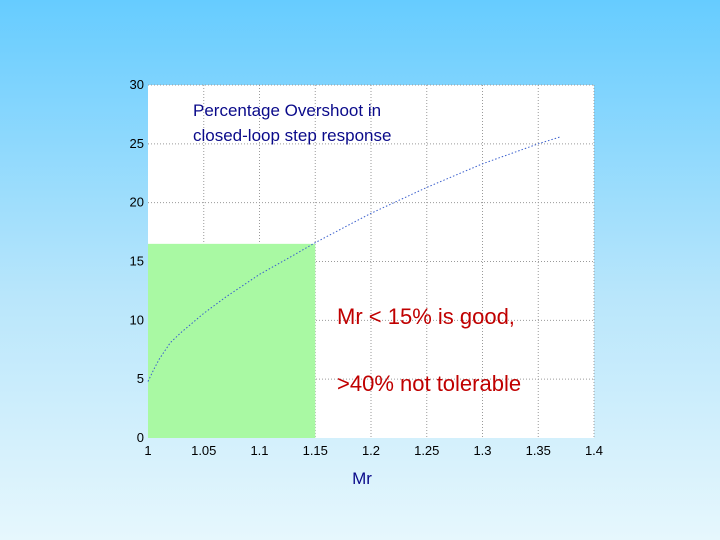 The width and height of the screenshot is (720, 540). What do you see at coordinates (137, 319) in the screenshot?
I see `y-tick-label: 10` at bounding box center [137, 319].